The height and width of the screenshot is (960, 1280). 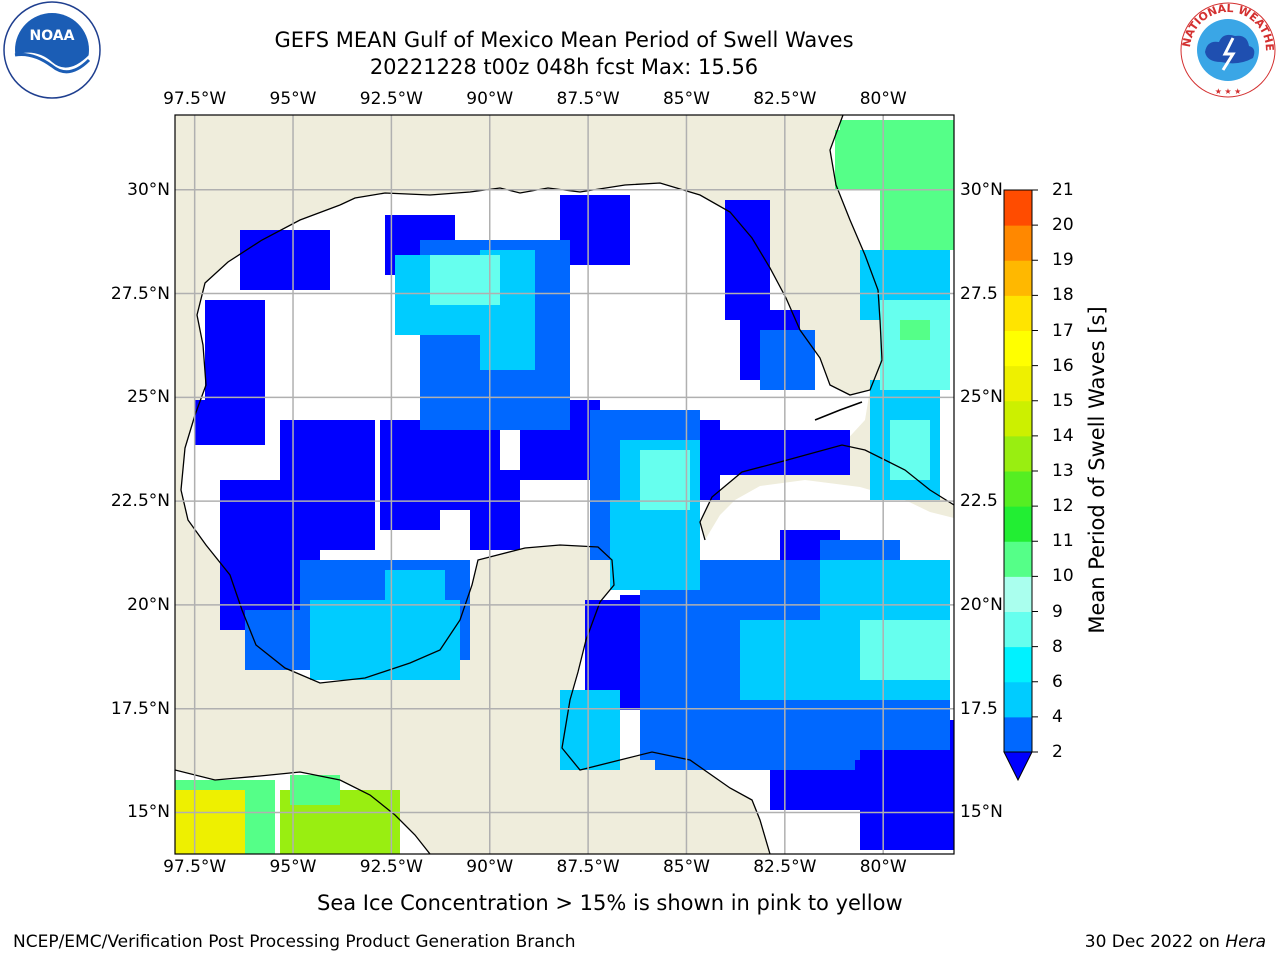 I want to click on noaa-logo: NOAA, so click(x=52, y=50).